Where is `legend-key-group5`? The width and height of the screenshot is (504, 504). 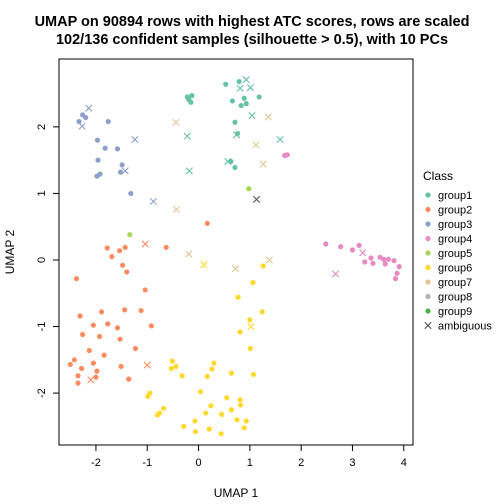
legend-key-group5 is located at coordinates (428, 253).